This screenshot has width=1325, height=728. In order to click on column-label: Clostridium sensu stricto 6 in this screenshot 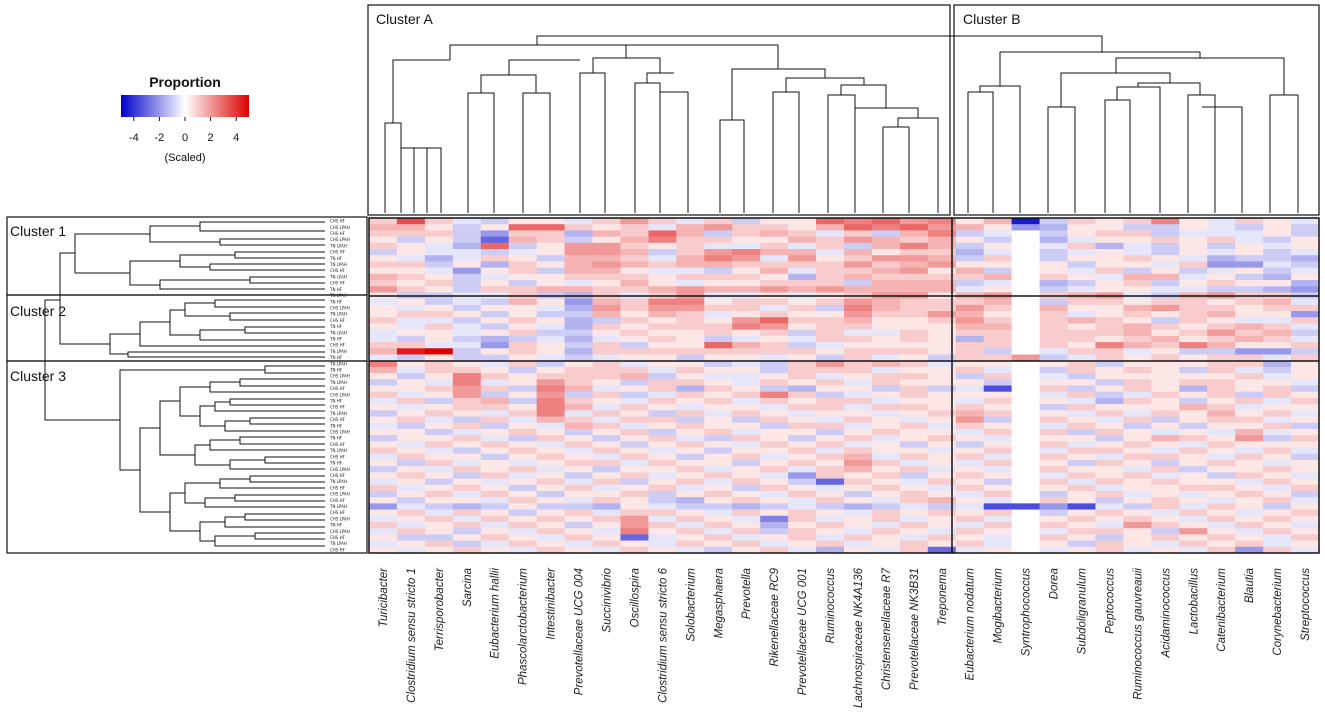, I will do `click(663, 634)`.